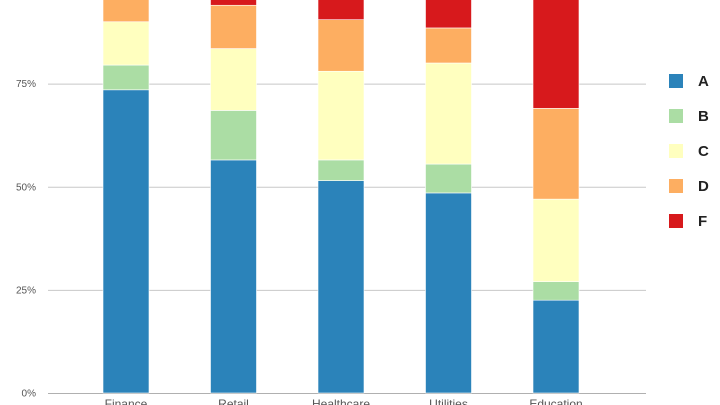  What do you see at coordinates (448, 293) in the screenshot?
I see `bar-segment-utilities-a` at bounding box center [448, 293].